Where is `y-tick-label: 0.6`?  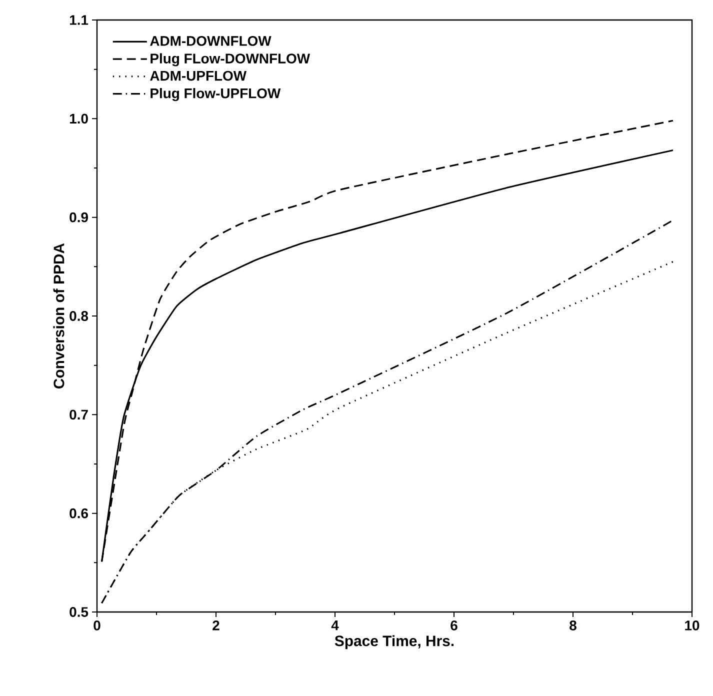 y-tick-label: 0.6 is located at coordinates (79, 513).